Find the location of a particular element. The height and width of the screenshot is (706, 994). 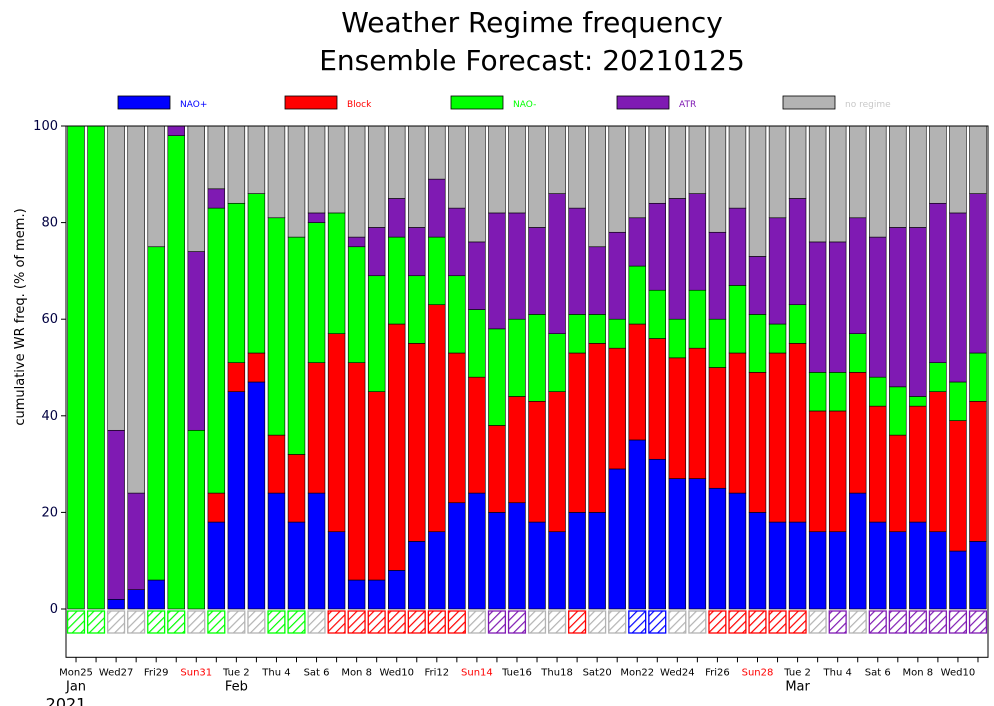

y-tick-label: 60 is located at coordinates (49, 319).